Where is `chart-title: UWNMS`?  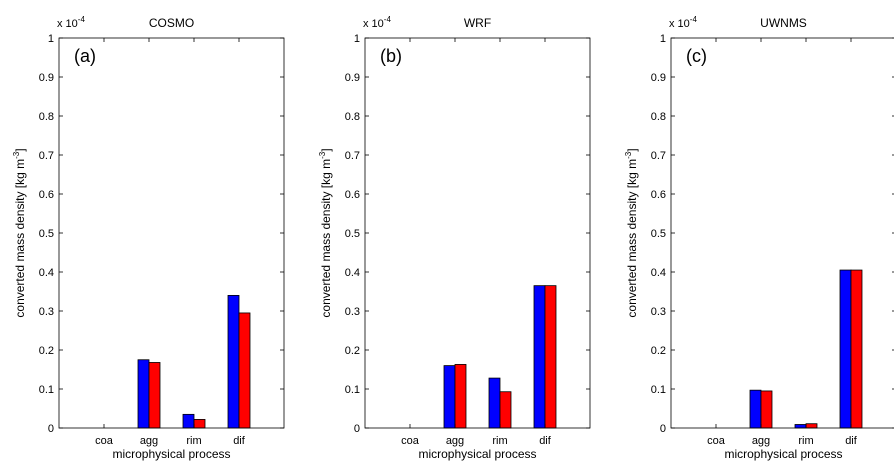
chart-title: UWNMS is located at coordinates (783, 23).